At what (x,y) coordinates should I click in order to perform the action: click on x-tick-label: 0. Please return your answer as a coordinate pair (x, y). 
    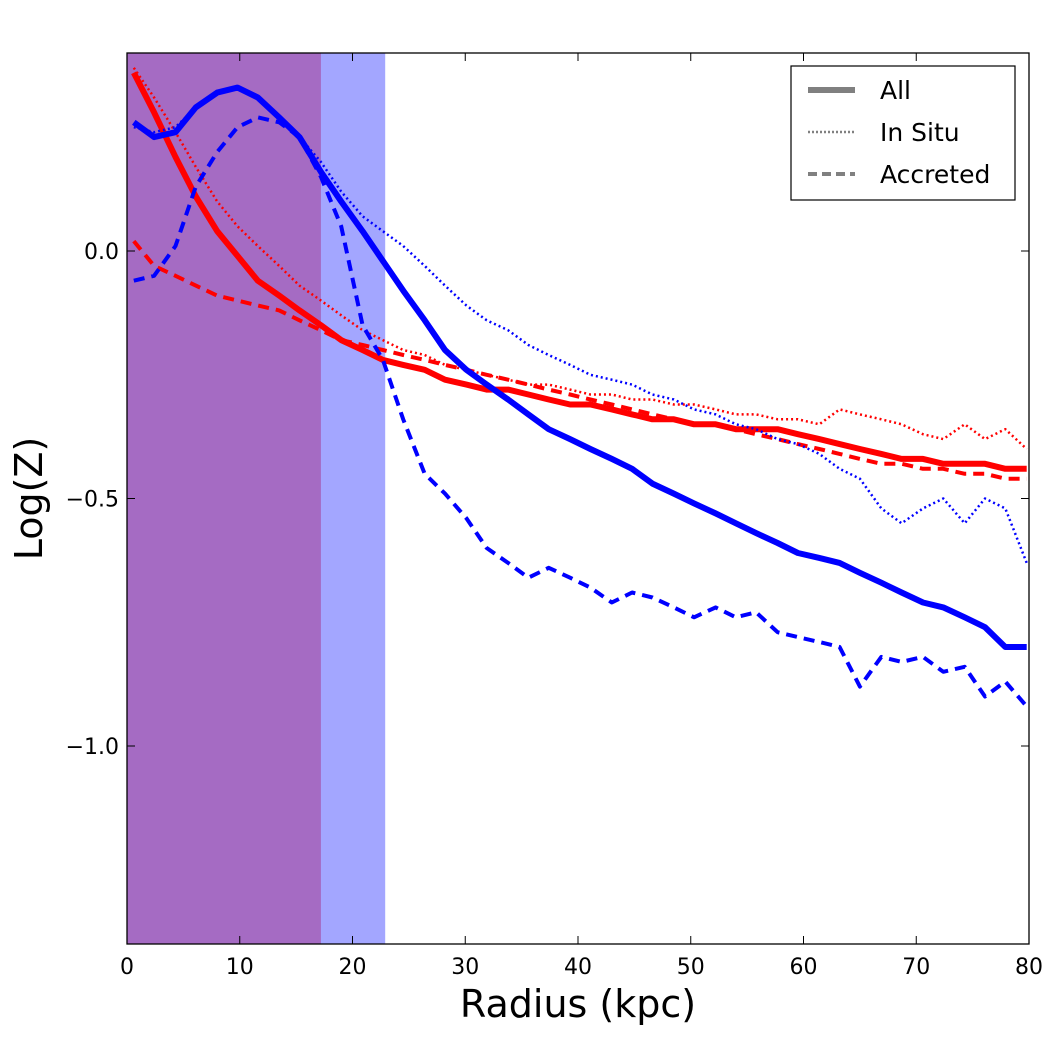
    Looking at the image, I should click on (127, 967).